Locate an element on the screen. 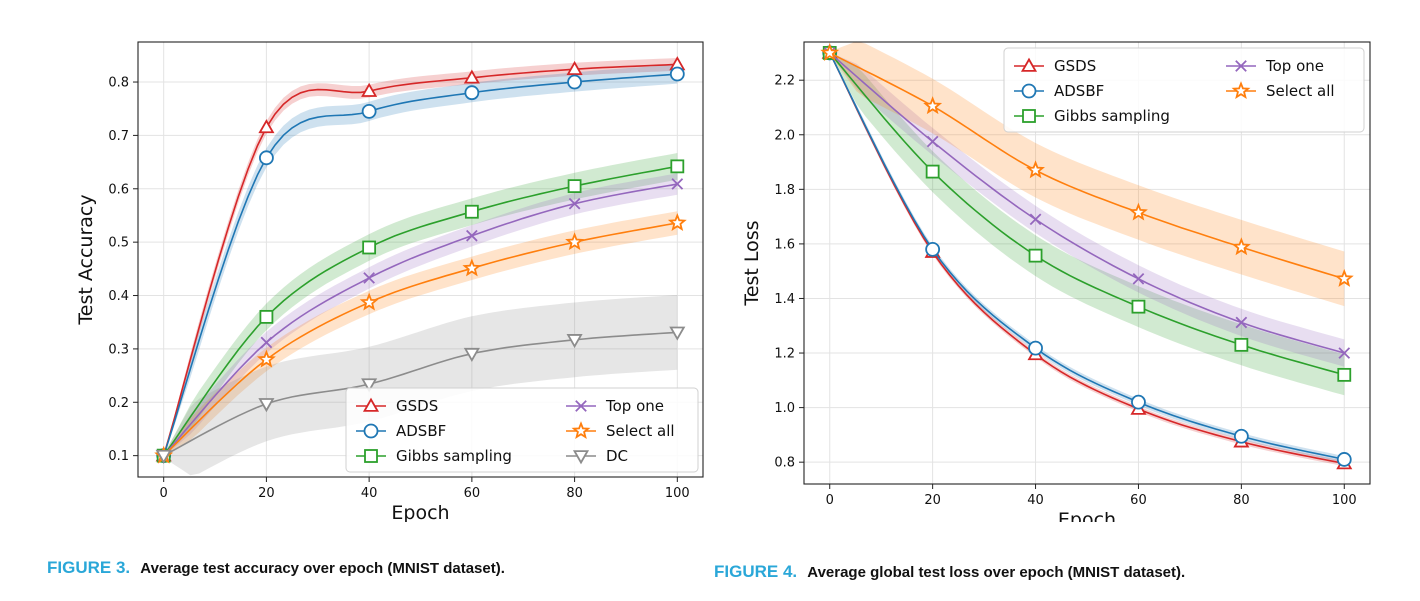  loss-legend-marker-gibbs-sampling is located at coordinates (1029, 116).